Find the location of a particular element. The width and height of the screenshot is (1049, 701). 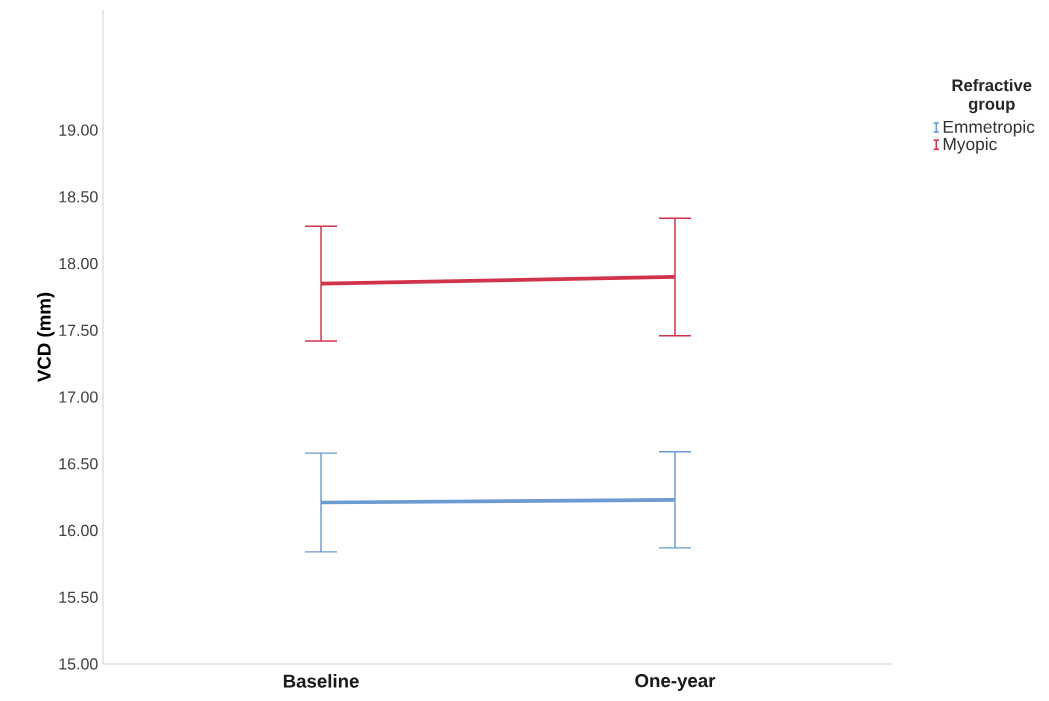

y-tick-label: 16.00 is located at coordinates (78, 530).